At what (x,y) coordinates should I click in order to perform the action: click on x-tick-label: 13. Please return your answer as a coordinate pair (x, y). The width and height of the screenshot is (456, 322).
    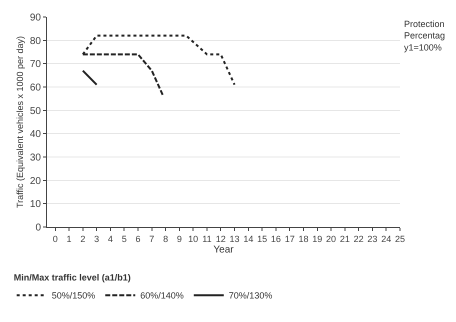
    Looking at the image, I should click on (235, 239).